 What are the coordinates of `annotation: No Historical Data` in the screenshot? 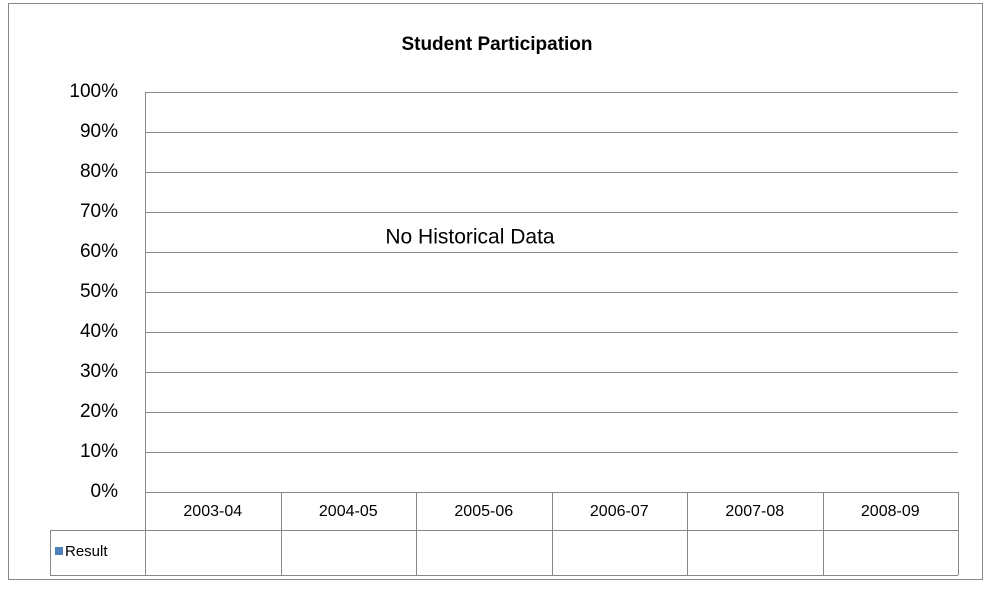 It's located at (470, 237).